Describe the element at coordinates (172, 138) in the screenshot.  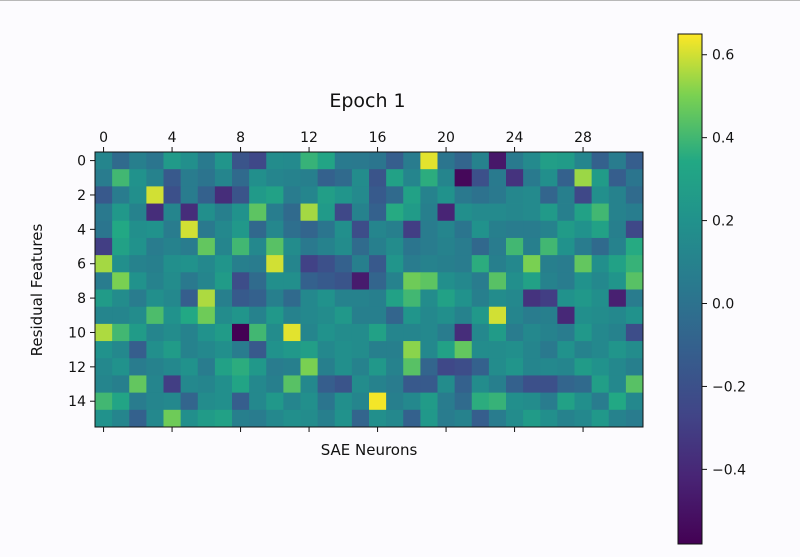
I see `x-tick-label: 4` at that location.